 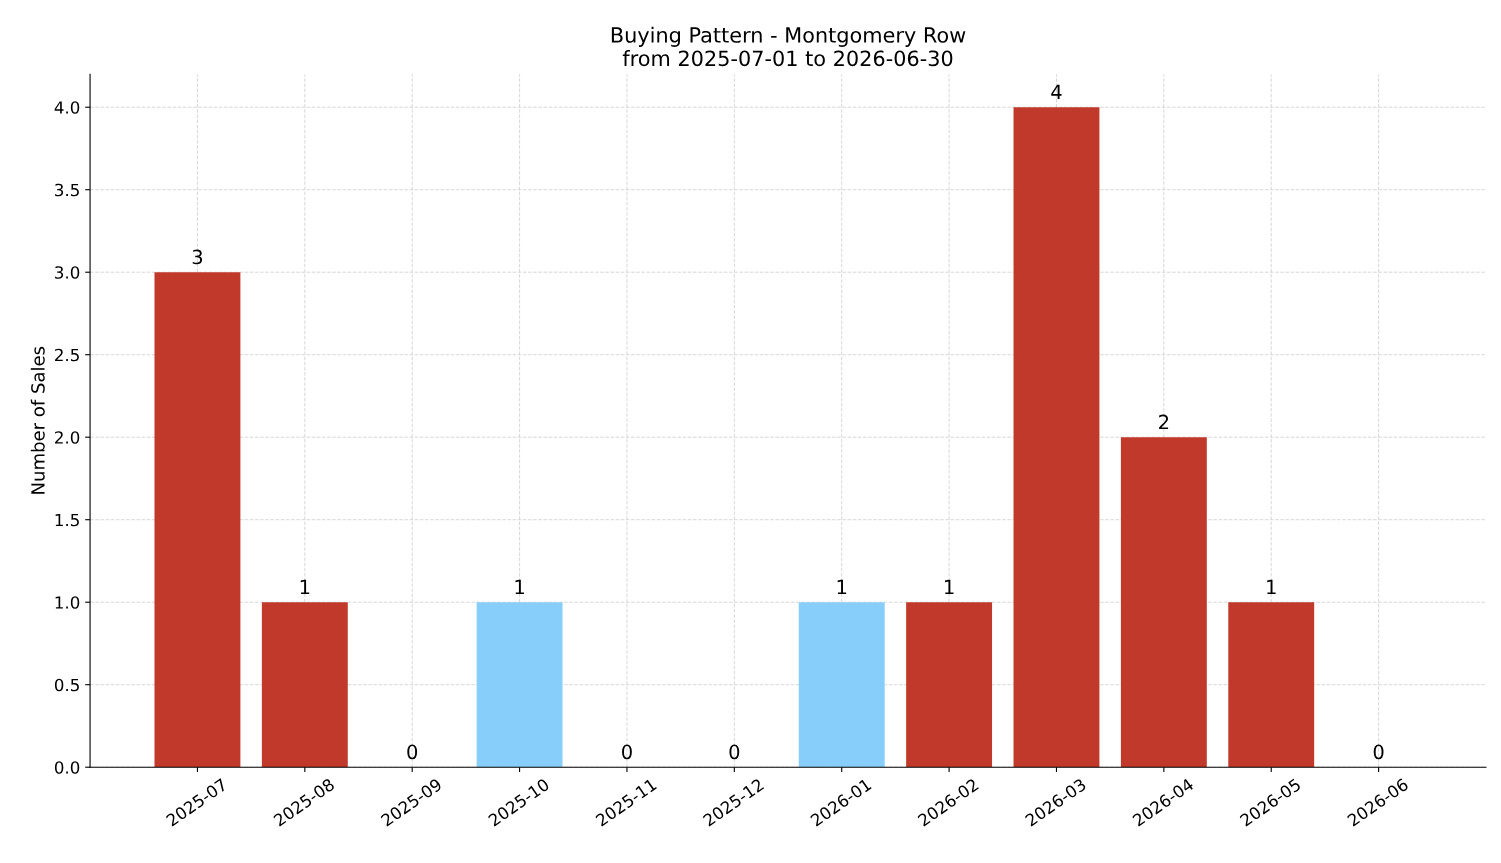 What do you see at coordinates (66, 685) in the screenshot?
I see `y-tick-label: 0.5` at bounding box center [66, 685].